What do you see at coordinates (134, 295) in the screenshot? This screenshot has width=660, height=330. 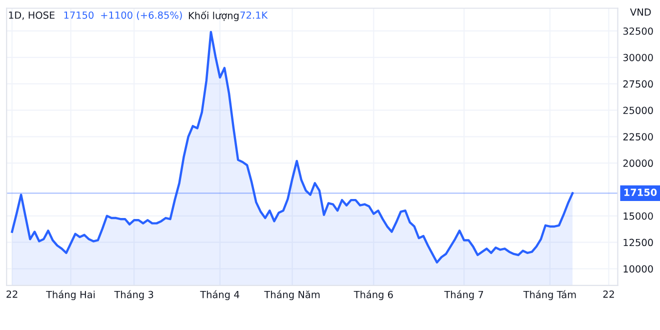 I see `x-tick-label: Tháng 3` at bounding box center [134, 295].